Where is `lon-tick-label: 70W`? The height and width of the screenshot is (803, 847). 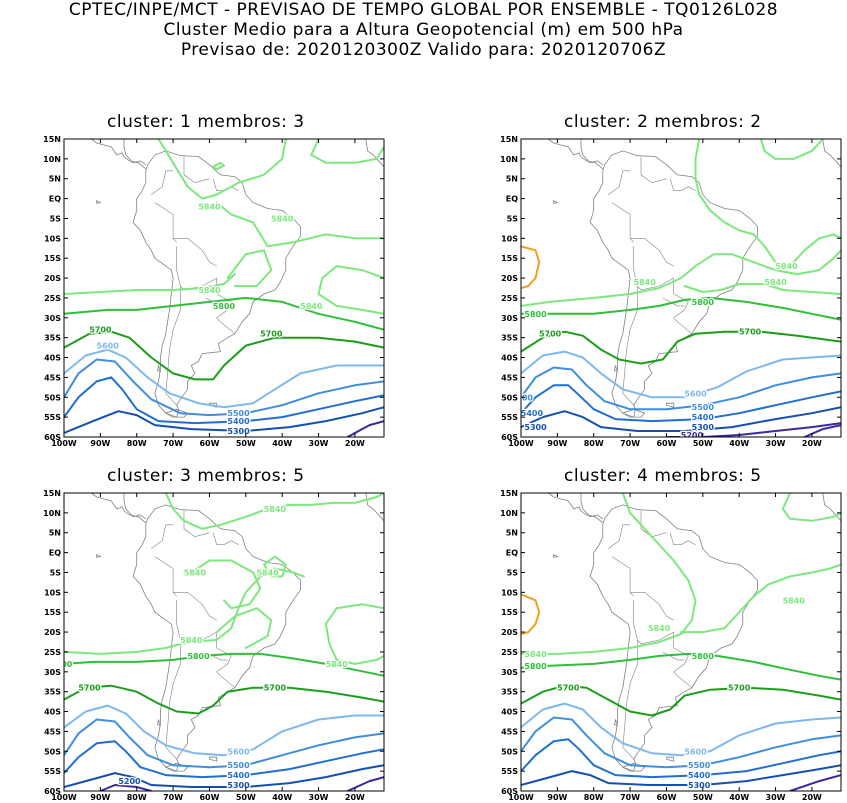
lon-tick-label: 70W is located at coordinates (173, 797).